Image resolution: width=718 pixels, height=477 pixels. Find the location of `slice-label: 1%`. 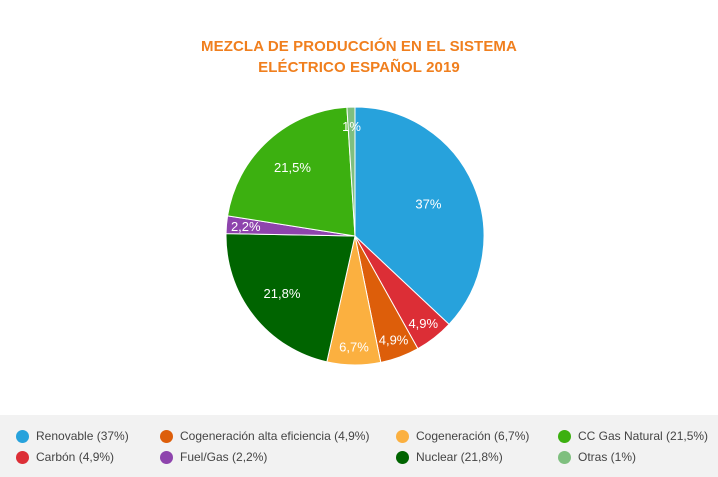

slice-label: 1% is located at coordinates (351, 126).